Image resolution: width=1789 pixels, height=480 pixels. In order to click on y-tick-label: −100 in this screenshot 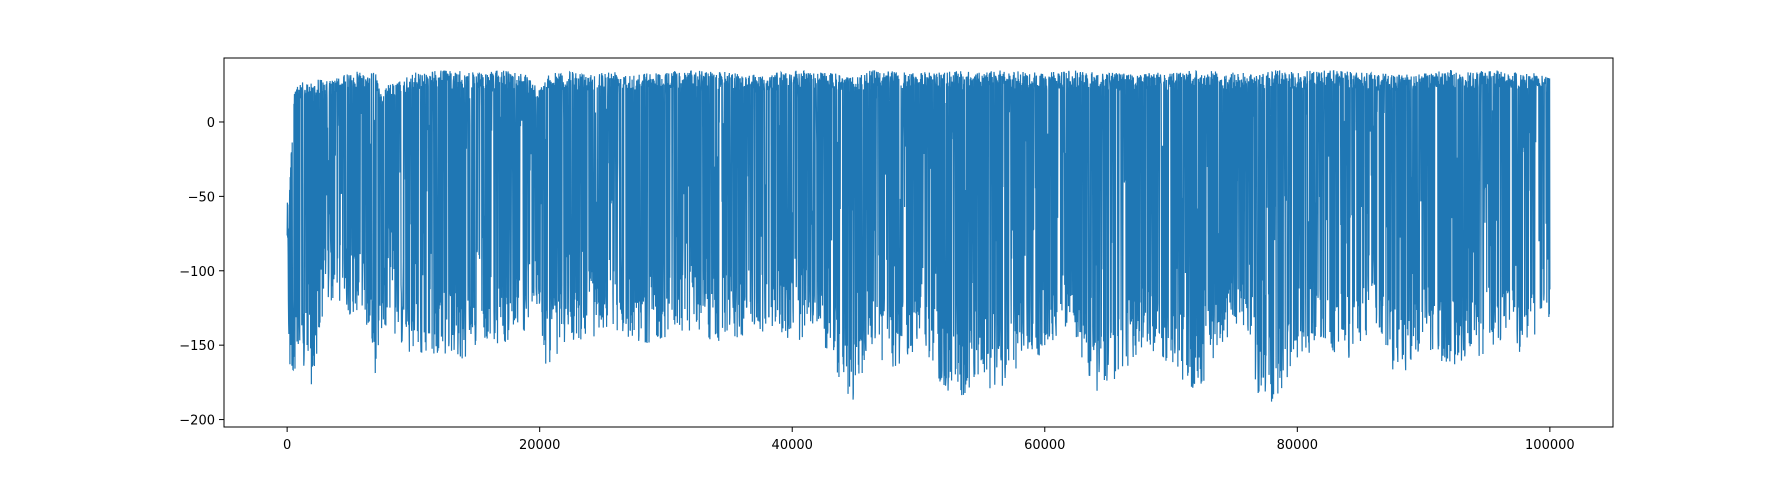, I will do `click(197, 272)`.